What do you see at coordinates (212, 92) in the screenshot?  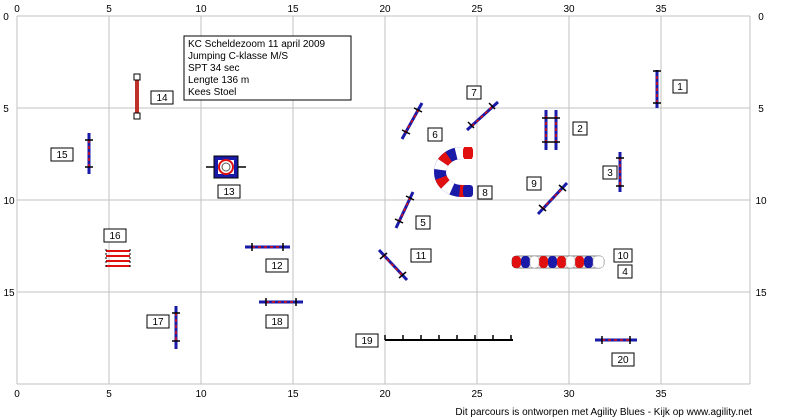 I see `info-line: Kees Stoel` at bounding box center [212, 92].